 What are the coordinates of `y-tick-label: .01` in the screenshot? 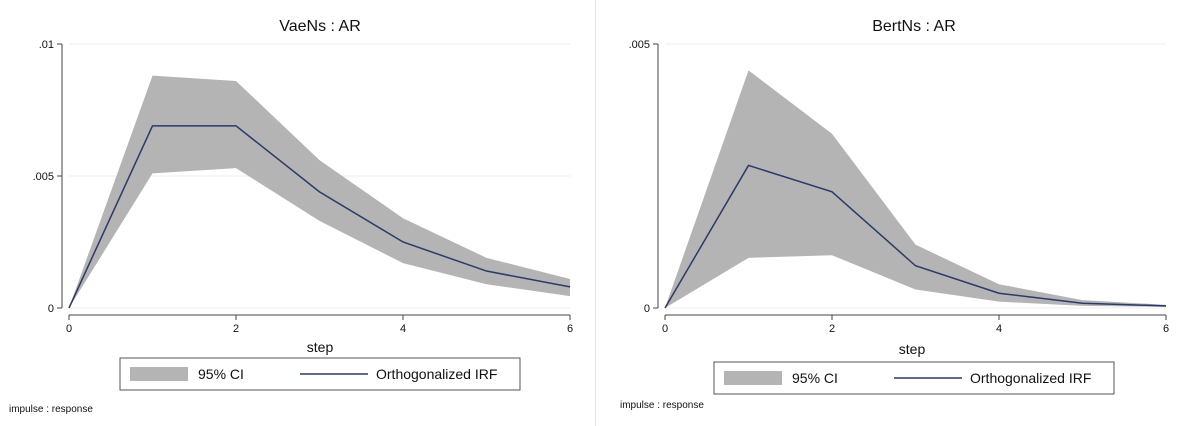 It's located at (46, 45).